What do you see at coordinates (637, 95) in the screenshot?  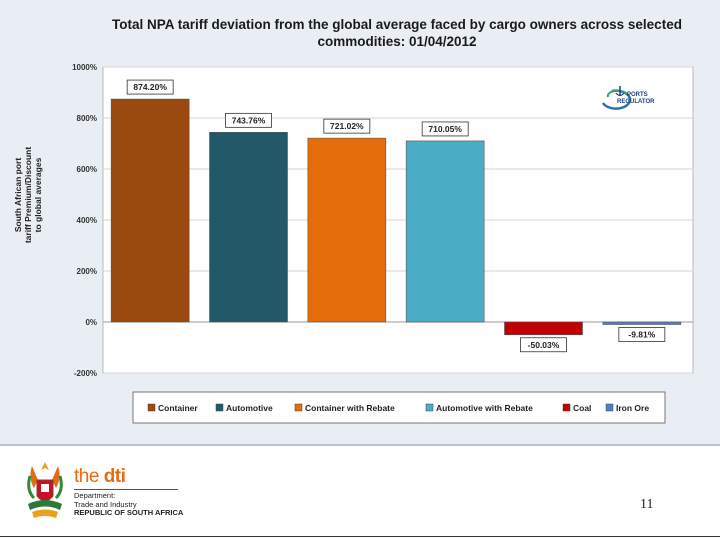 I see `logo-text-line-1: PORTS` at bounding box center [637, 95].